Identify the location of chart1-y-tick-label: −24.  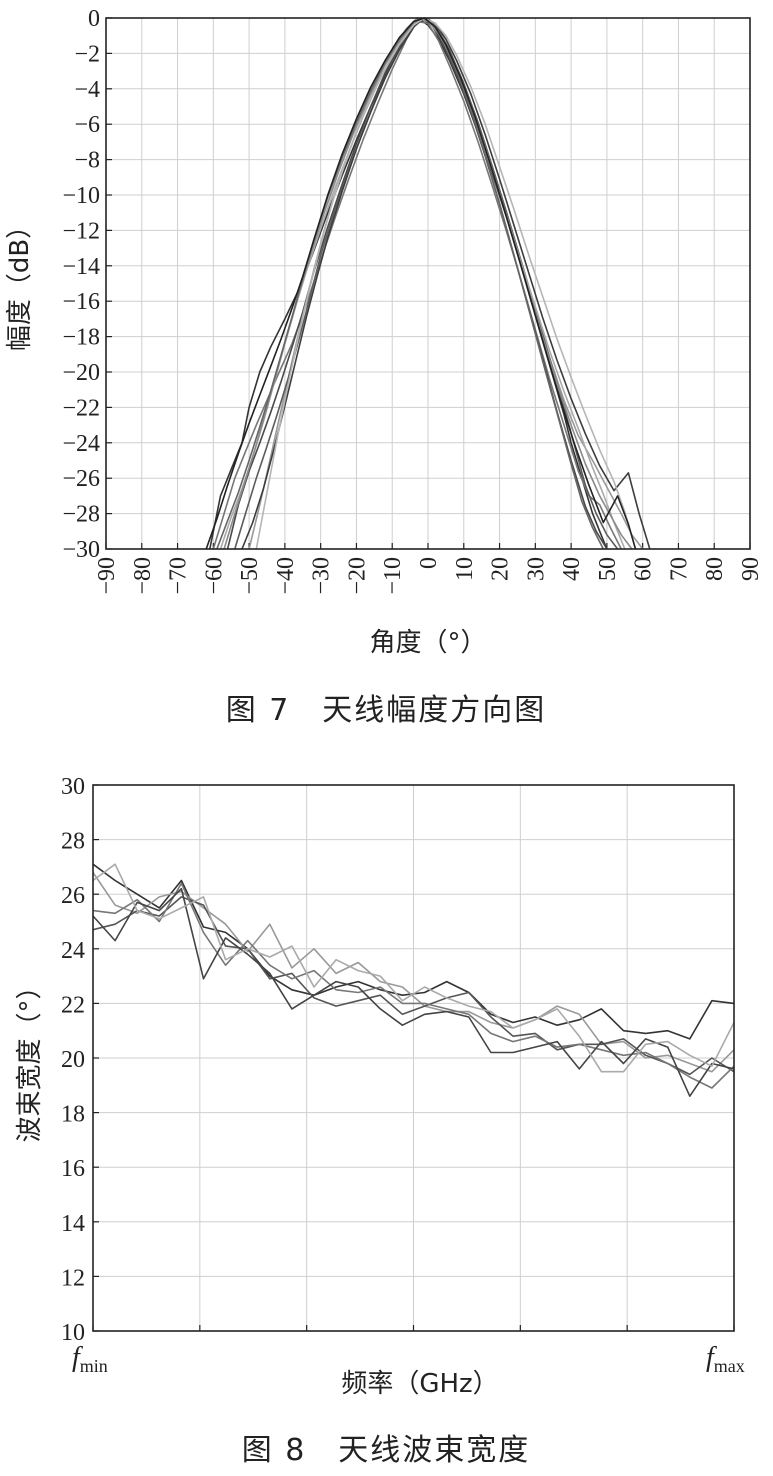
(81, 444).